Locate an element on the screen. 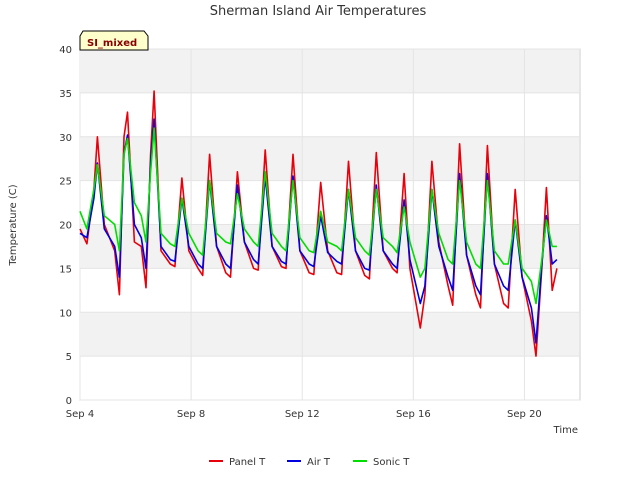  x-tick-label: Sep 16 is located at coordinates (413, 414).